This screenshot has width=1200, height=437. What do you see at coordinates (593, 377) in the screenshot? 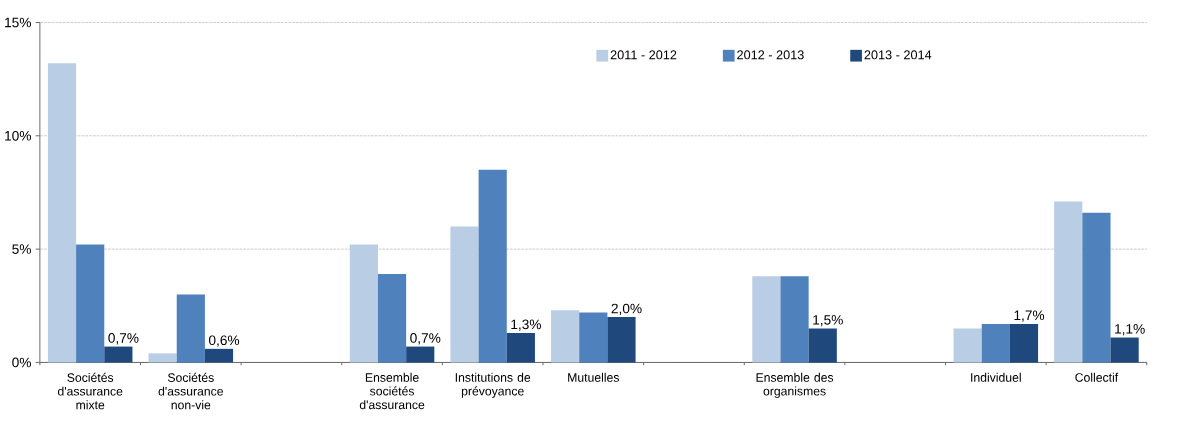
I see `x-tick-label: Mutuelles` at bounding box center [593, 377].